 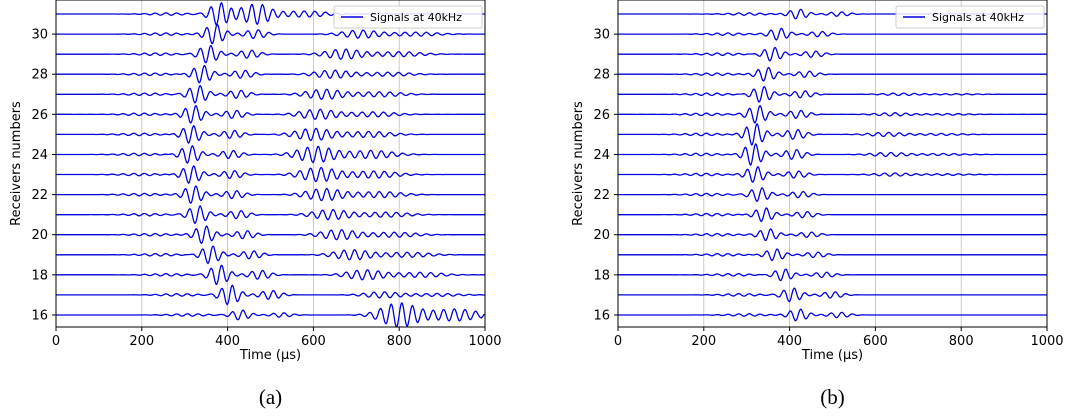 I want to click on panel-caption: (a), so click(x=270, y=397).